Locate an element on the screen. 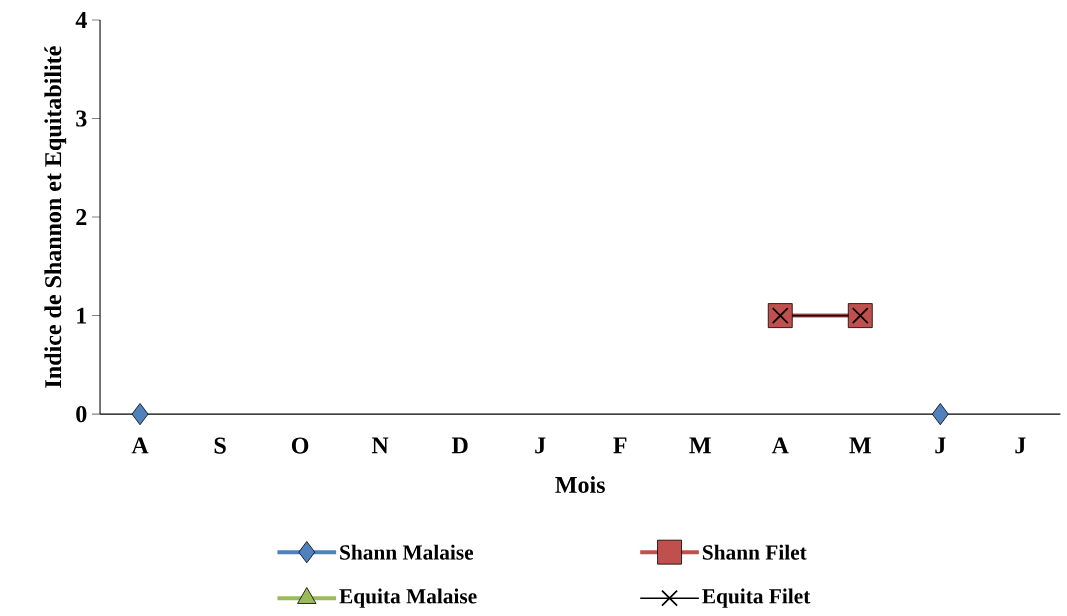  x-tick-label: O is located at coordinates (300, 445).